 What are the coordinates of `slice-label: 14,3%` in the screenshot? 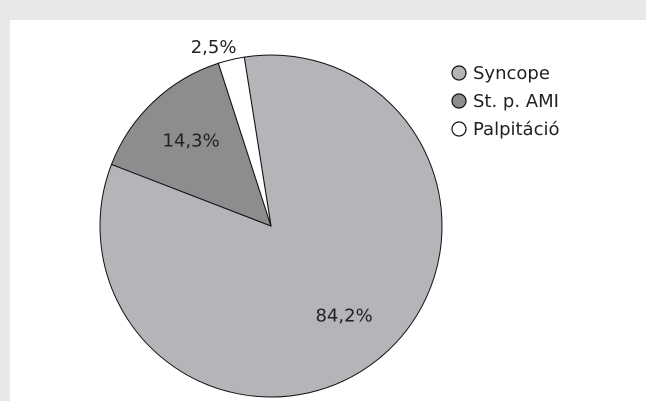 It's located at (191, 141).